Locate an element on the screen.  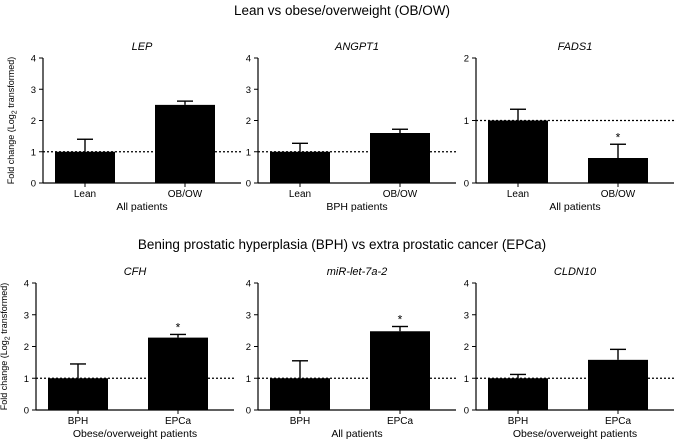
chart-title: LEP is located at coordinates (142, 47).